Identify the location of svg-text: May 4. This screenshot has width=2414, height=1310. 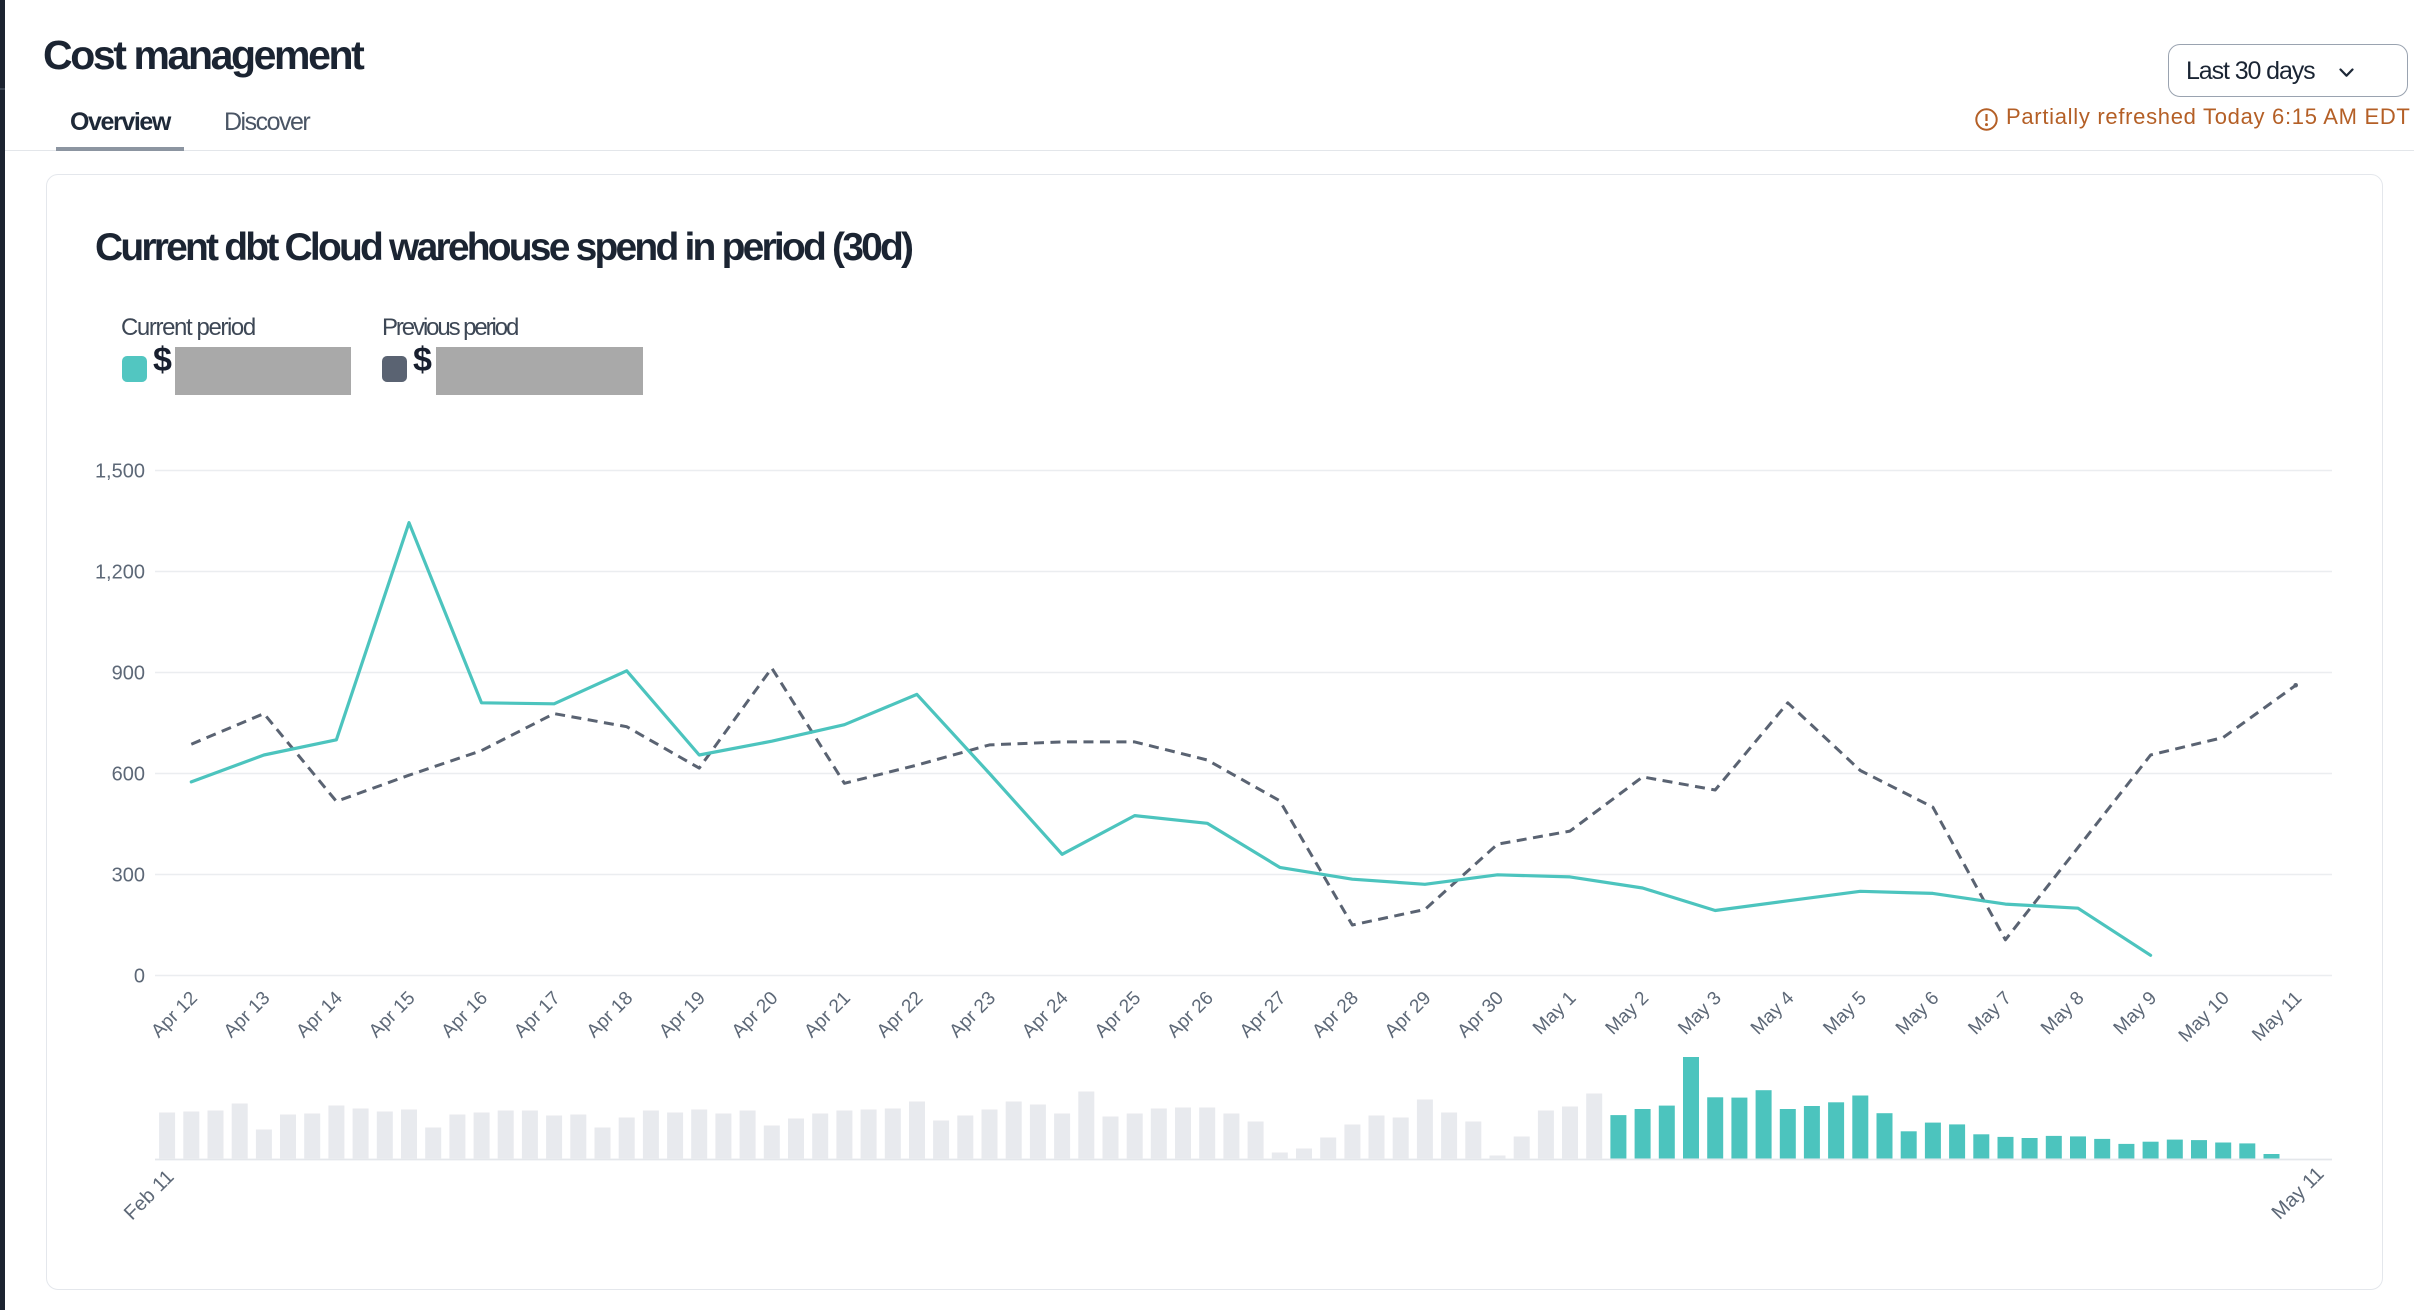
(1773, 1013).